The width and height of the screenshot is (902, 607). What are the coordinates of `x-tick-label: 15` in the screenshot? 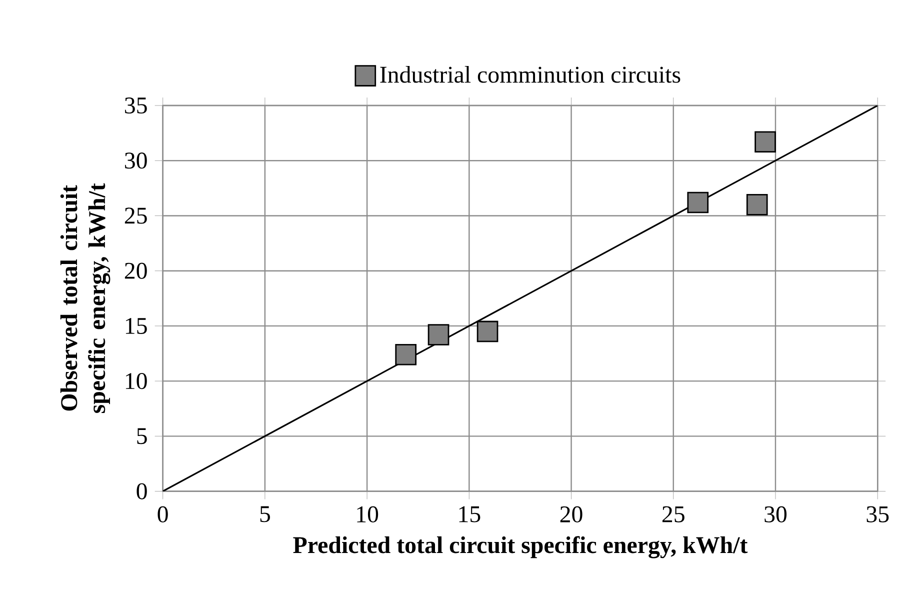 It's located at (469, 514).